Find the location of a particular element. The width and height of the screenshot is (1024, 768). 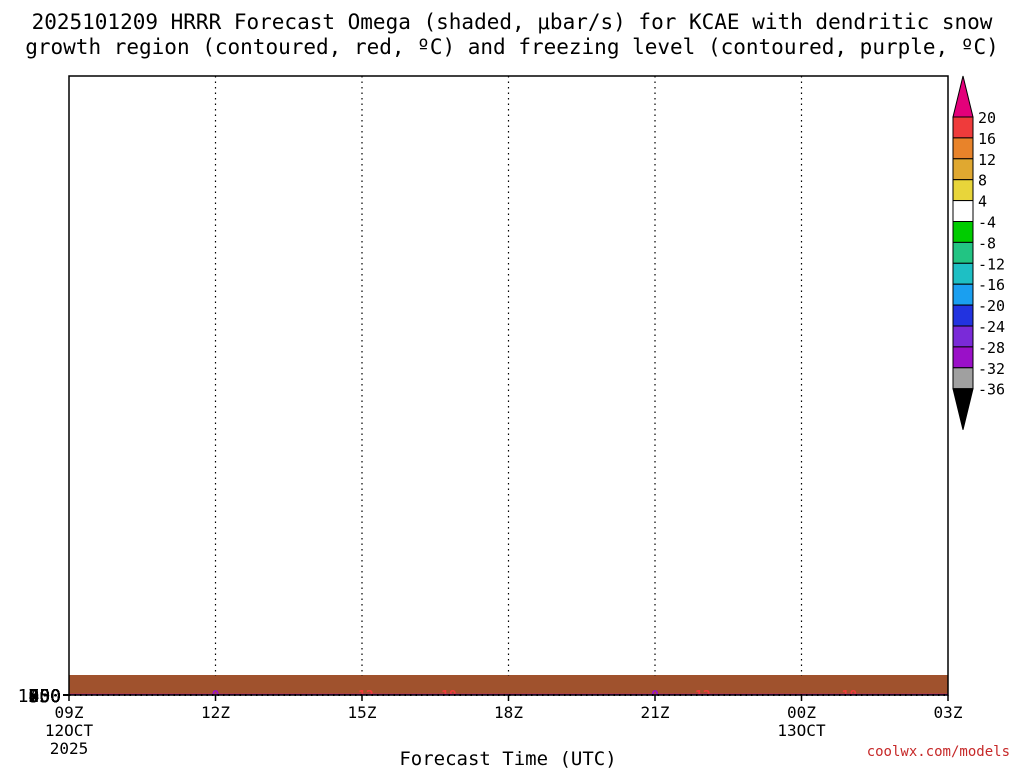

colorbar-label: -28 is located at coordinates (991, 348).